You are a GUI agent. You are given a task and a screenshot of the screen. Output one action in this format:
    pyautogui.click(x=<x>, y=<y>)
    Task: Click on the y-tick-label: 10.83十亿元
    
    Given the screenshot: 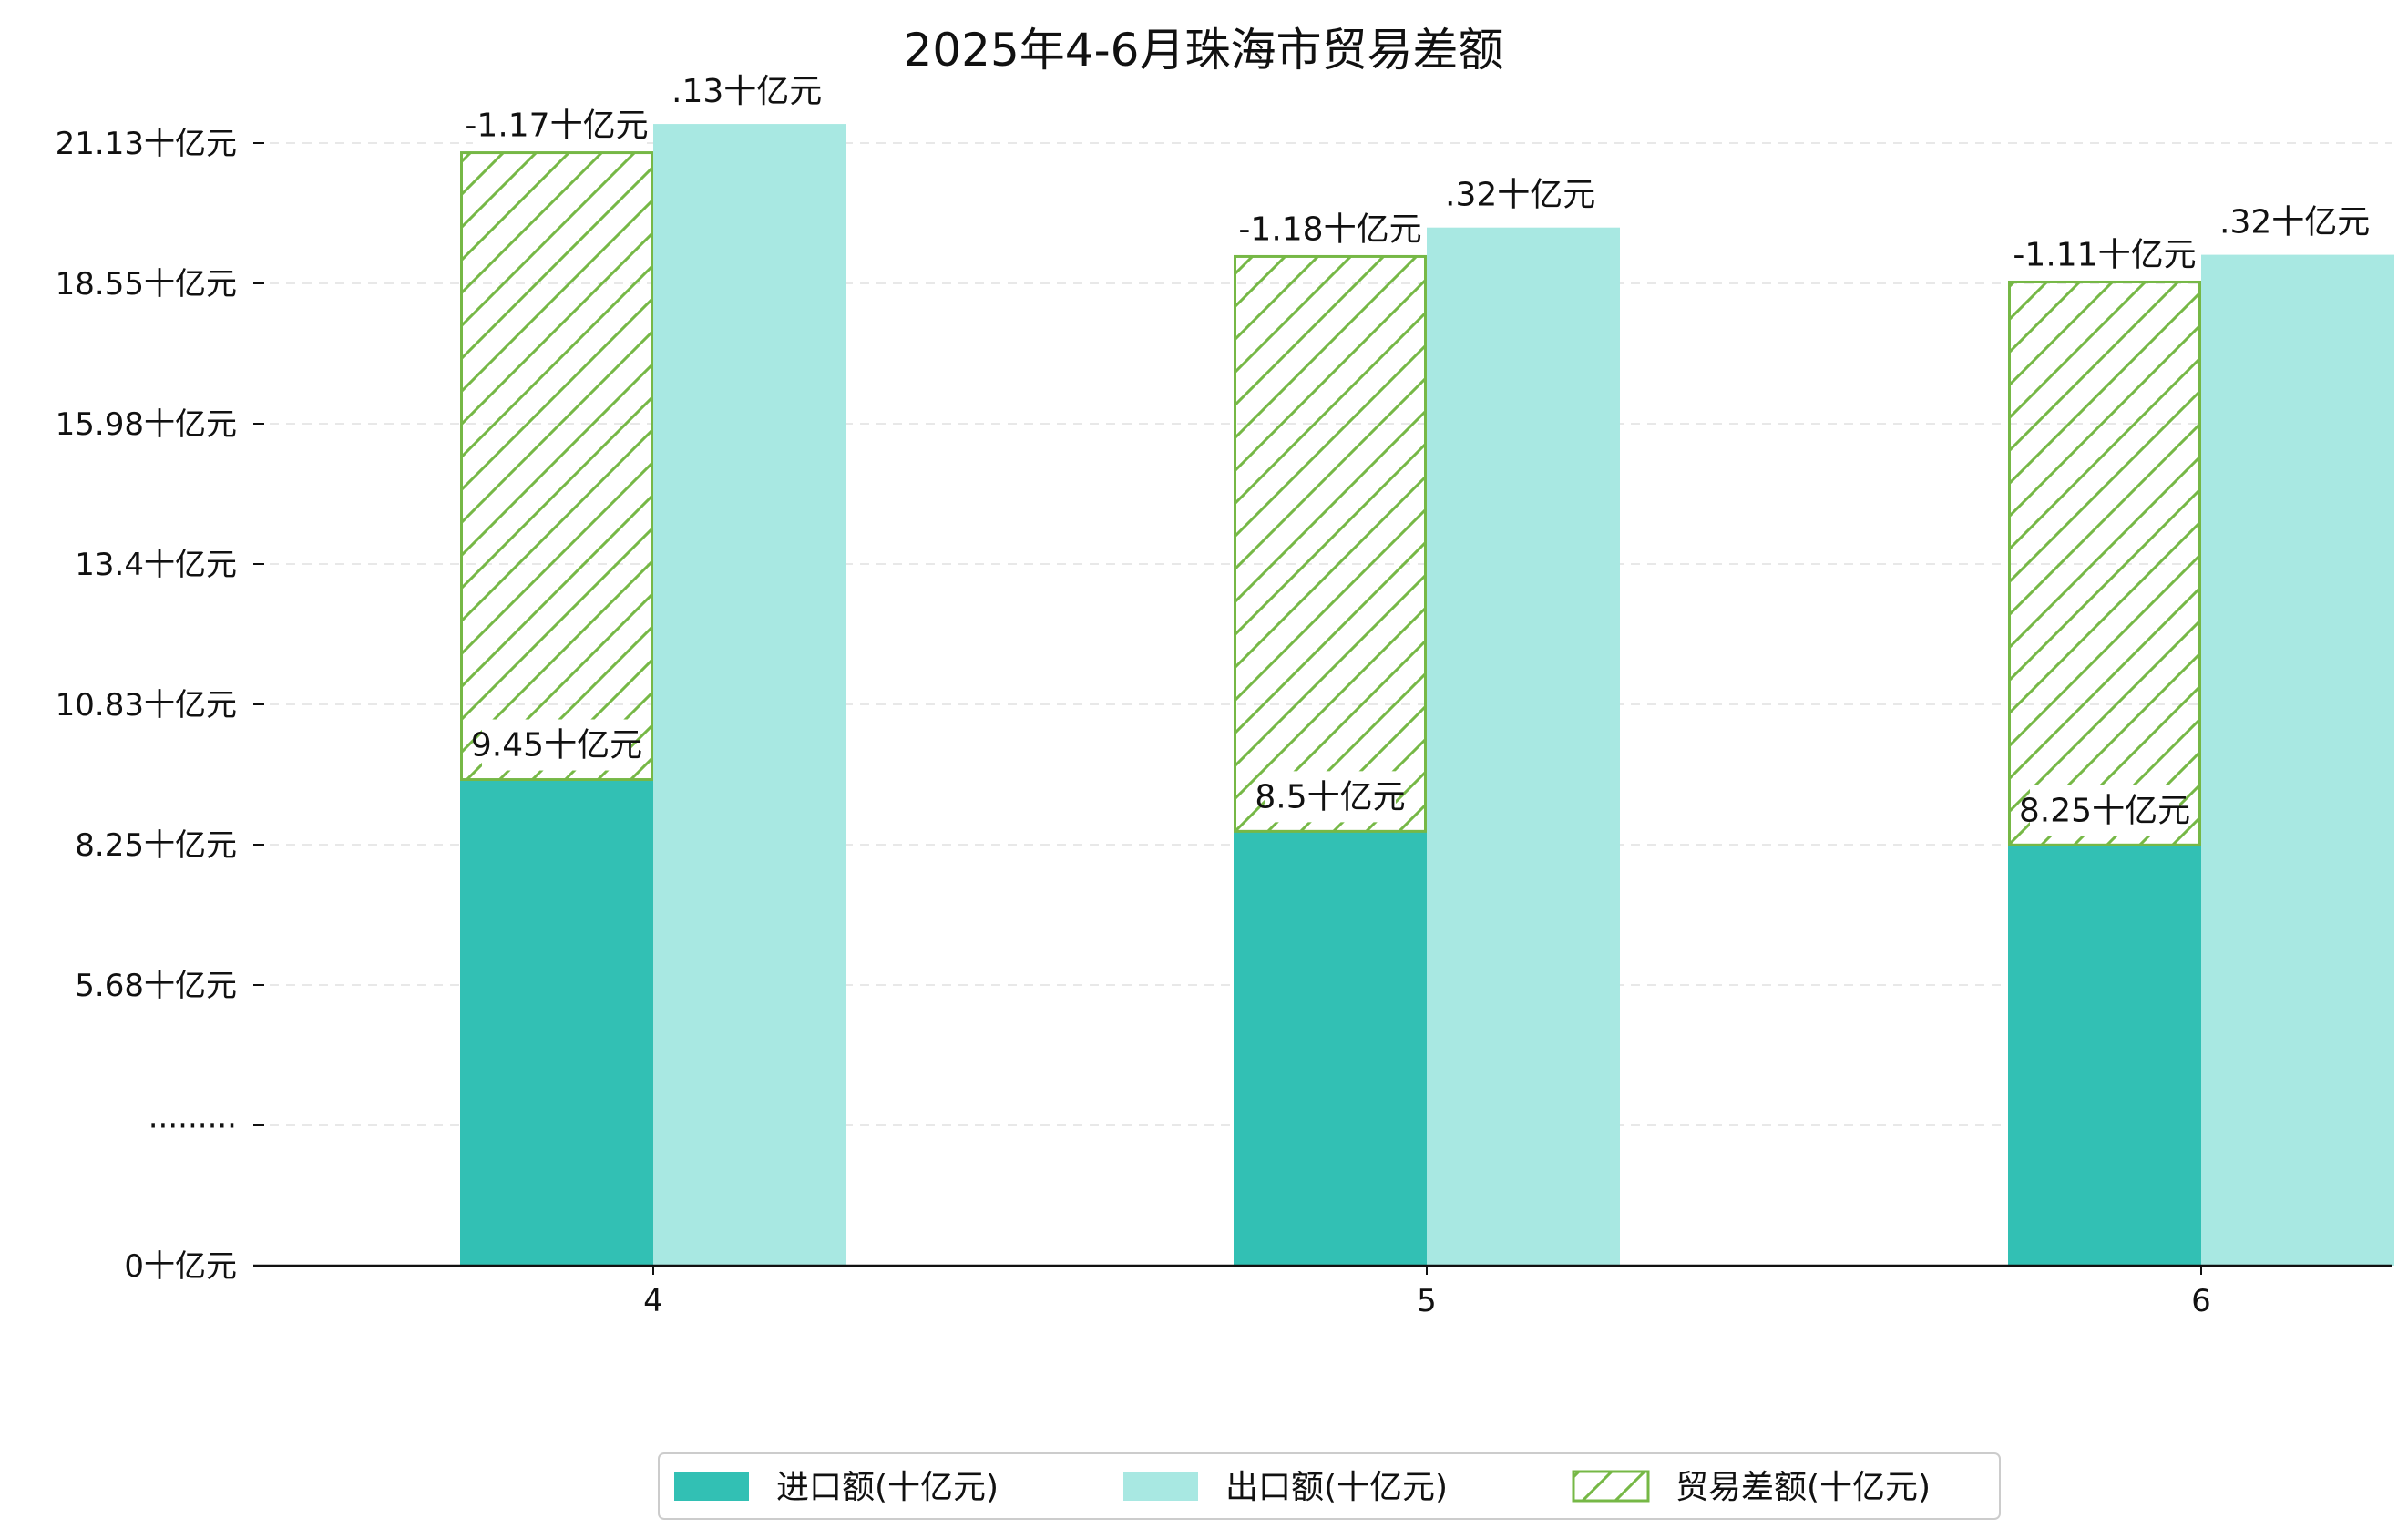 What is the action you would take?
    pyautogui.click(x=146, y=705)
    